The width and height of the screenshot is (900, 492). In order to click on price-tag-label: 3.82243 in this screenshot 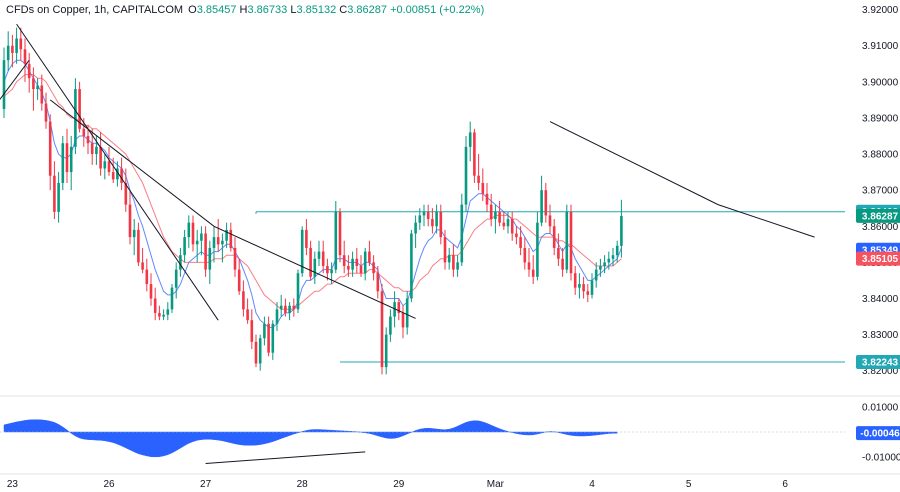, I will do `click(880, 362)`.